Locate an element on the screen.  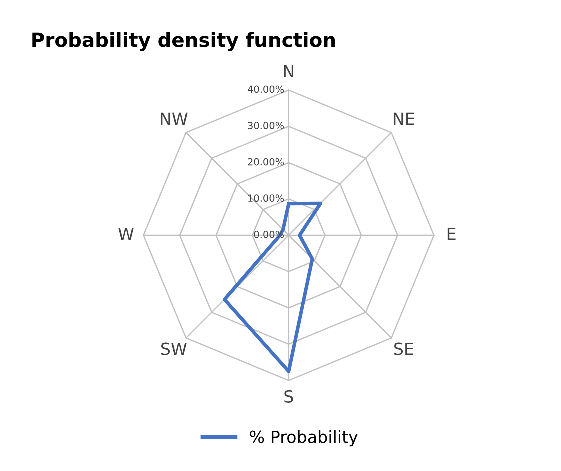
spoke-label: N is located at coordinates (289, 71).